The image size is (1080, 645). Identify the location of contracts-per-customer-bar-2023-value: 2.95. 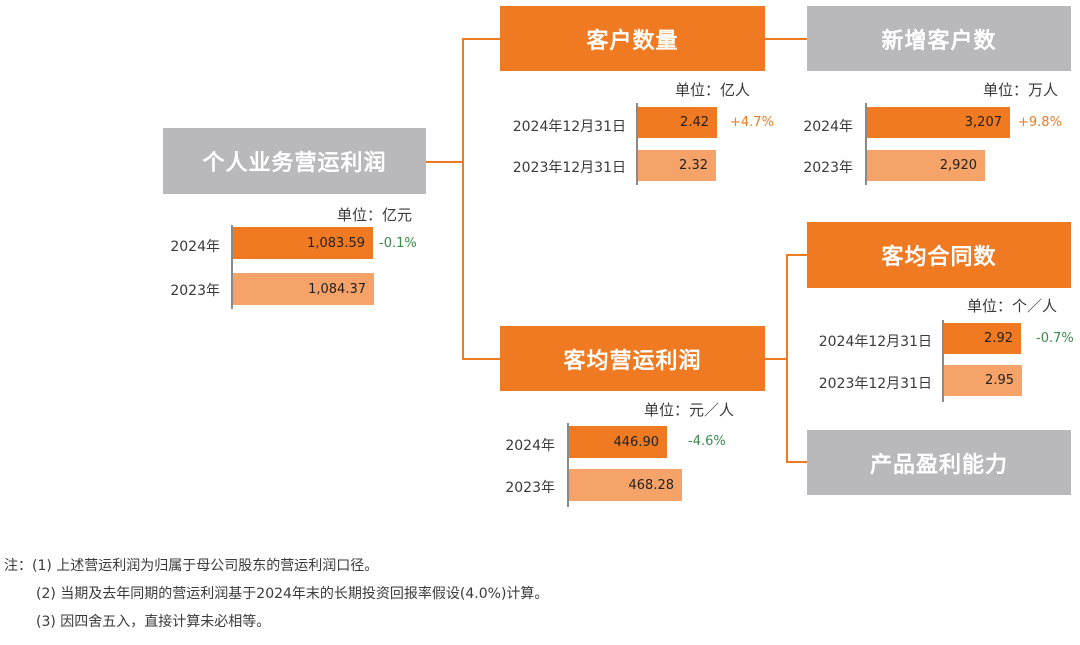
(999, 380).